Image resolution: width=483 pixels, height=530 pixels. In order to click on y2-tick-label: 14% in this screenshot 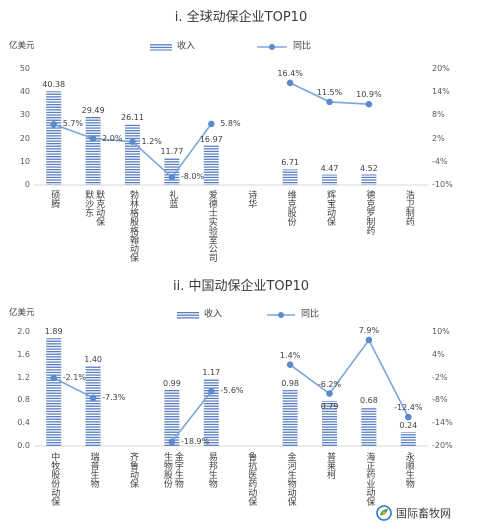, I will do `click(441, 92)`.